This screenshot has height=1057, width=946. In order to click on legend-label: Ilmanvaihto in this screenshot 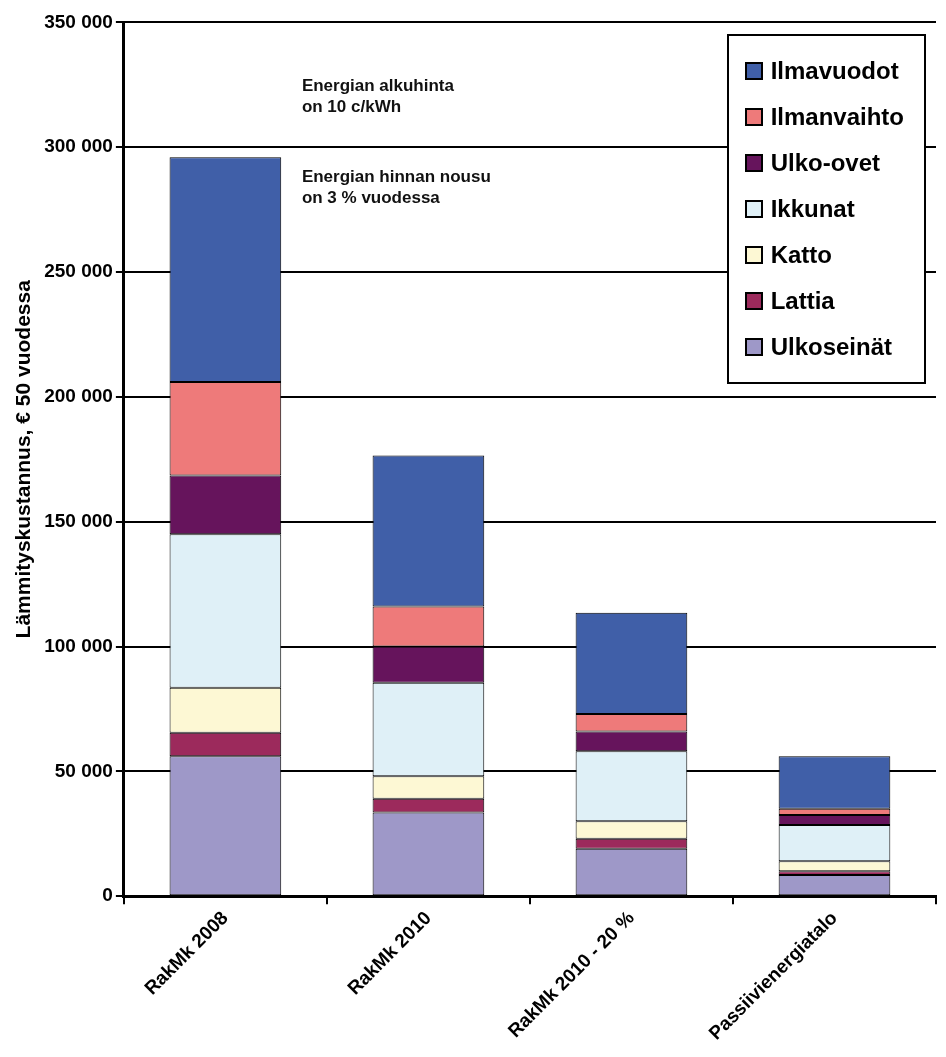, I will do `click(837, 117)`.